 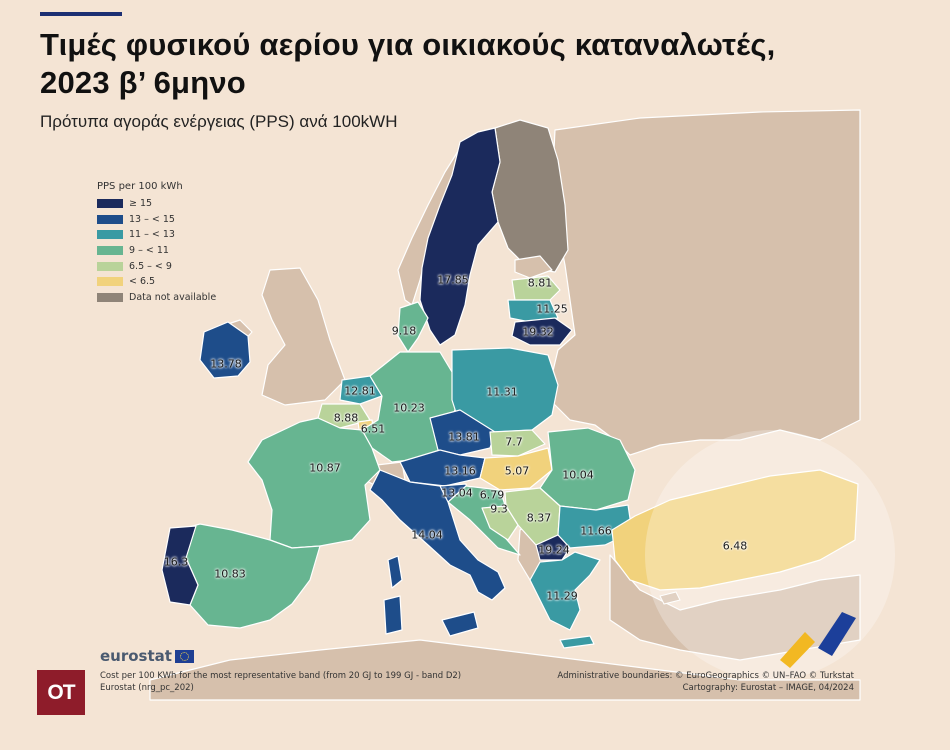 I want to click on legend-label: 6.5 – < 9, so click(x=150, y=266).